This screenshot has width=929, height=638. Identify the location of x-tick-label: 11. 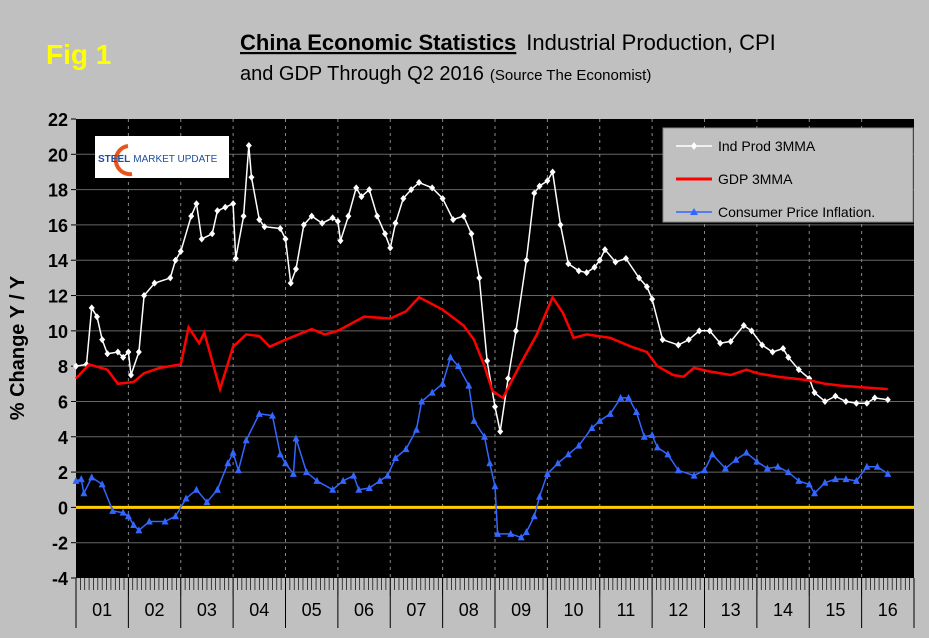
(626, 610).